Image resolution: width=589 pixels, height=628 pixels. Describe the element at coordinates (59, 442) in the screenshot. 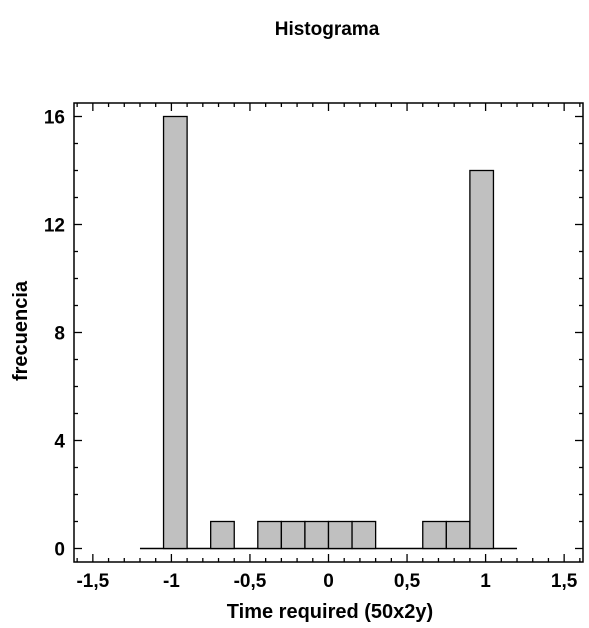

I see `y-tick-label: 4` at that location.